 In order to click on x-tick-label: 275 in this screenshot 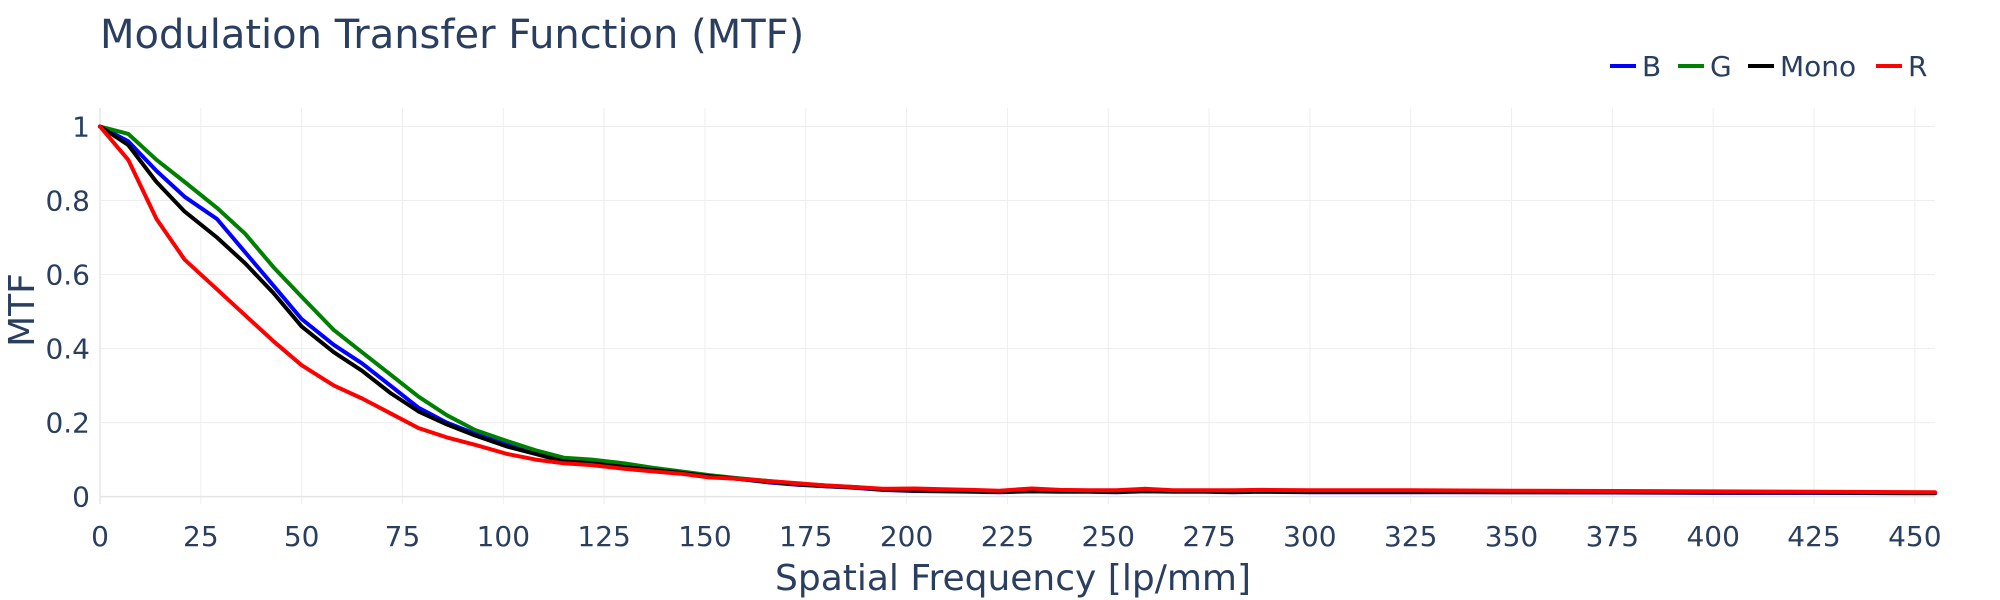, I will do `click(1208, 536)`.